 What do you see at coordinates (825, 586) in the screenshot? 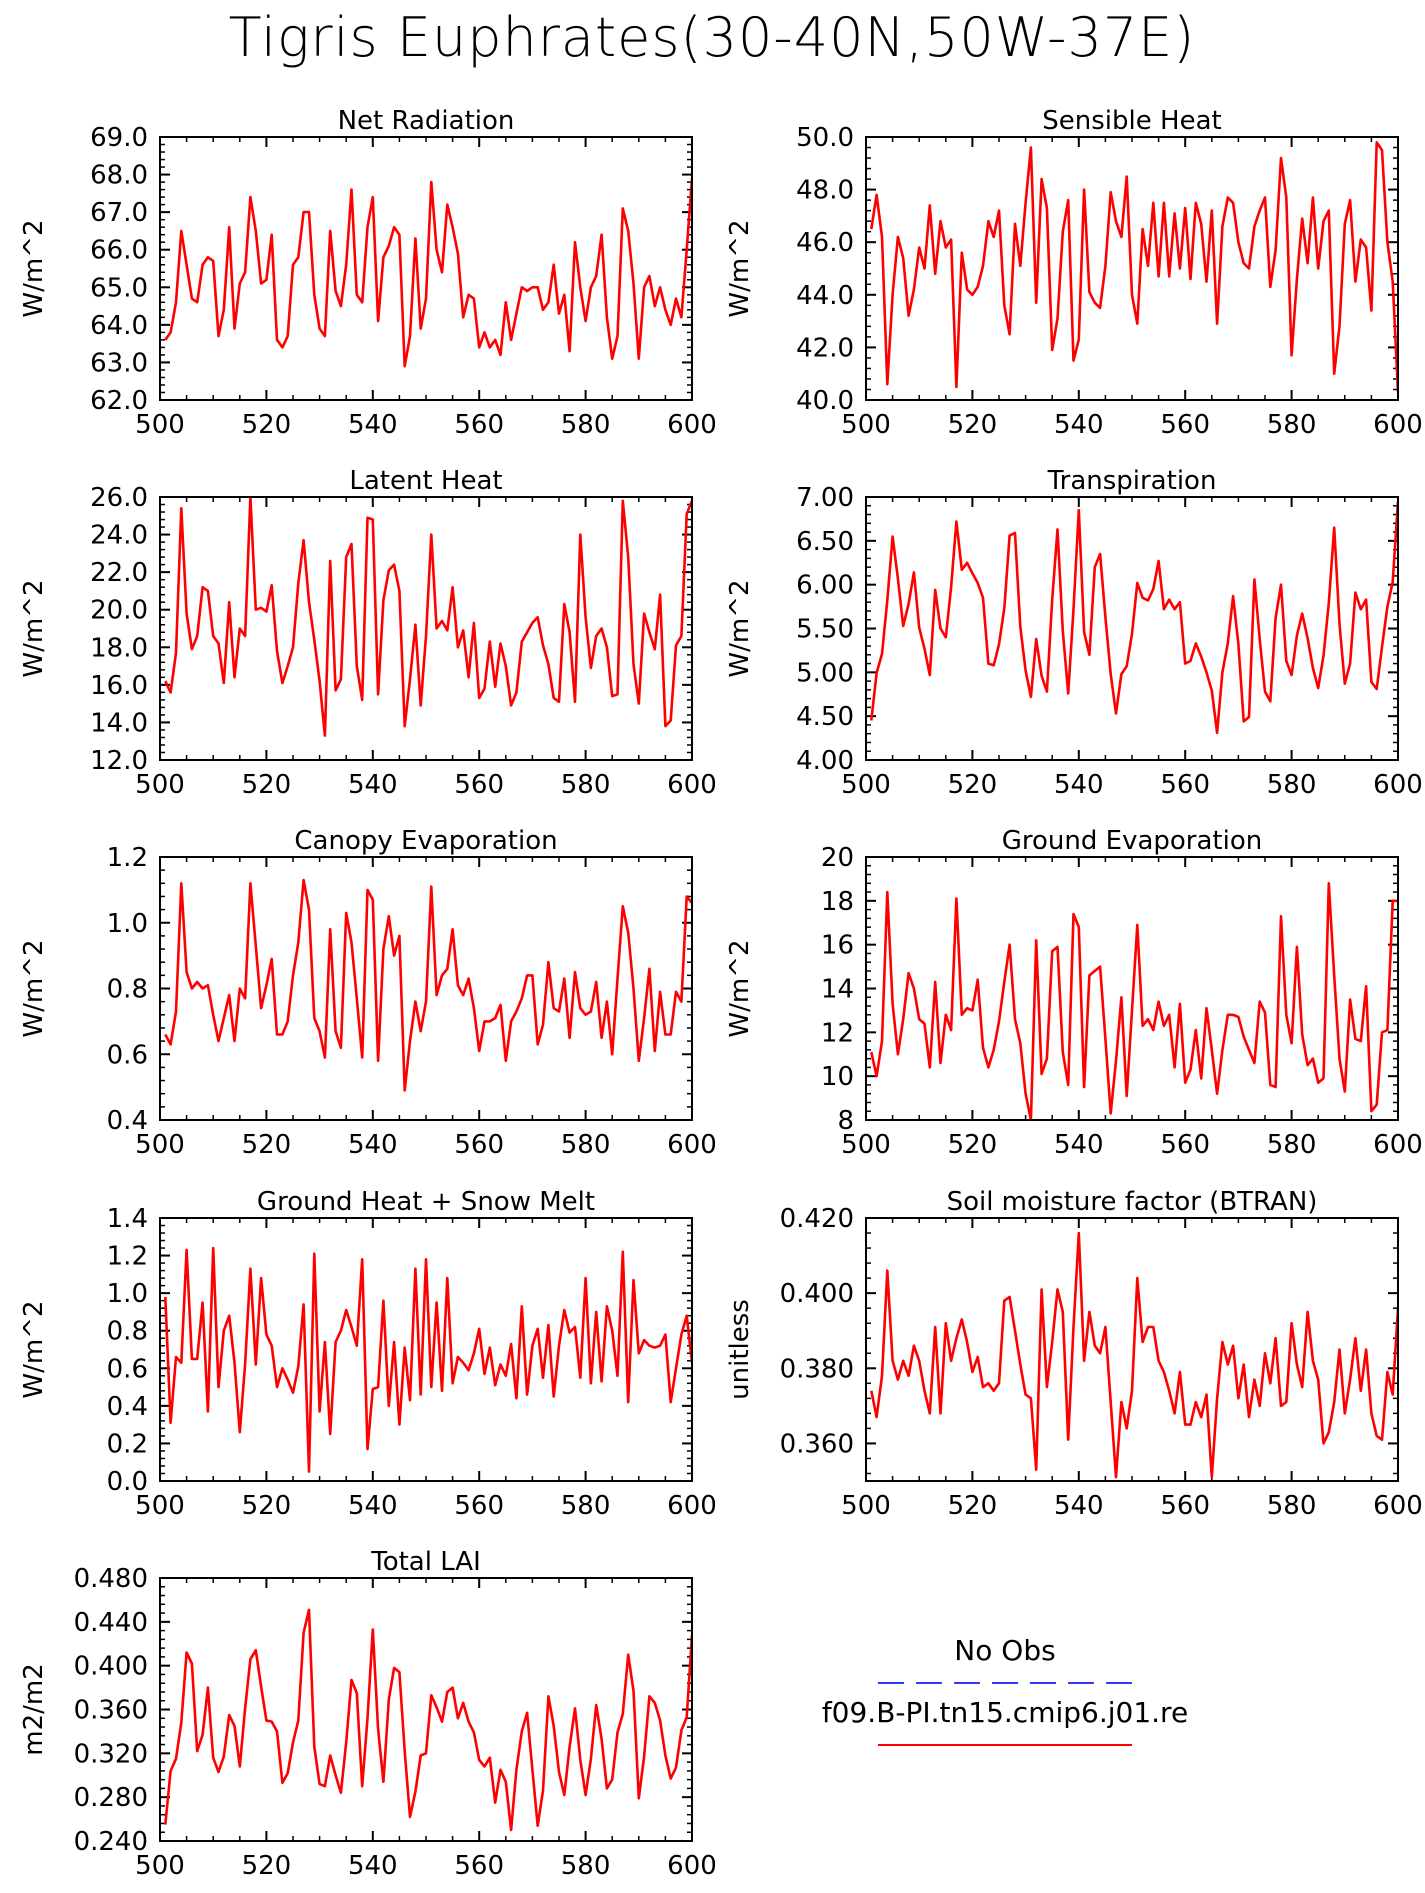
I see `y-tick-label: 6.00` at bounding box center [825, 586].